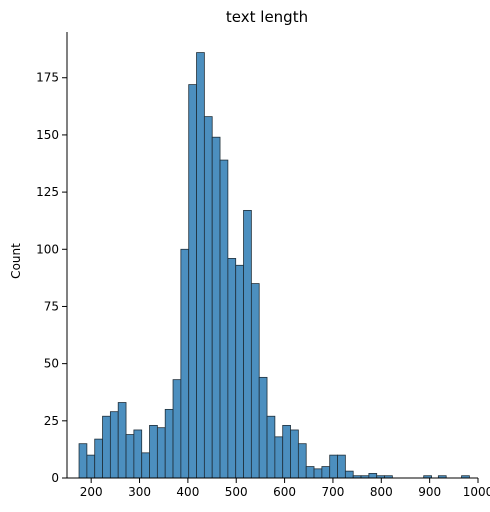 Image resolution: width=490 pixels, height=512 pixels. Describe the element at coordinates (139, 492) in the screenshot. I see `x-tick-label: 300` at that location.